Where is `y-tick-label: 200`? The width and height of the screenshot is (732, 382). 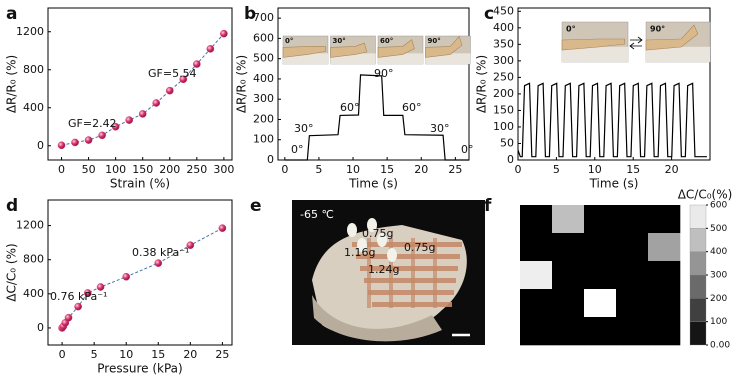 y-tick-label: 200 is located at coordinates (503, 93).